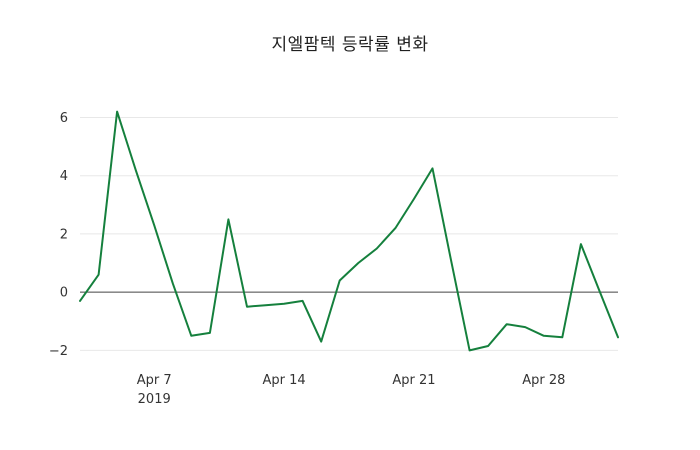 The height and width of the screenshot is (450, 700). Describe the element at coordinates (350, 45) in the screenshot. I see `chart-title: 지엘팜텍 등락률 변화` at that location.